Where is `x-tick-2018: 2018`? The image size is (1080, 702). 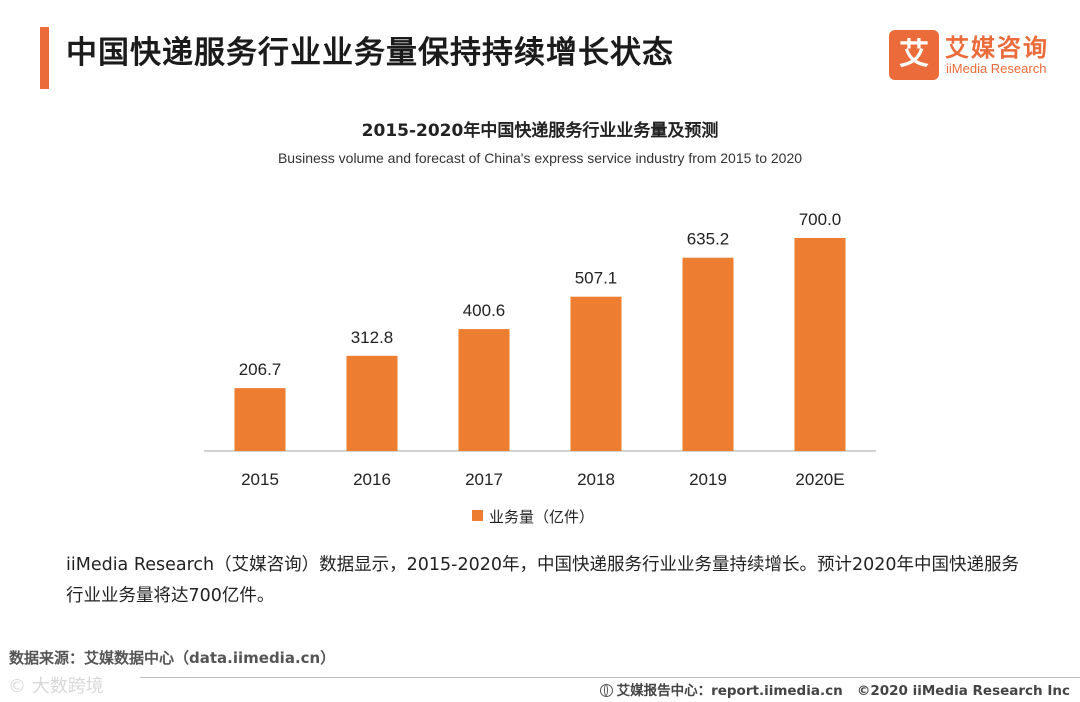
x-tick-2018: 2018 is located at coordinates (596, 479).